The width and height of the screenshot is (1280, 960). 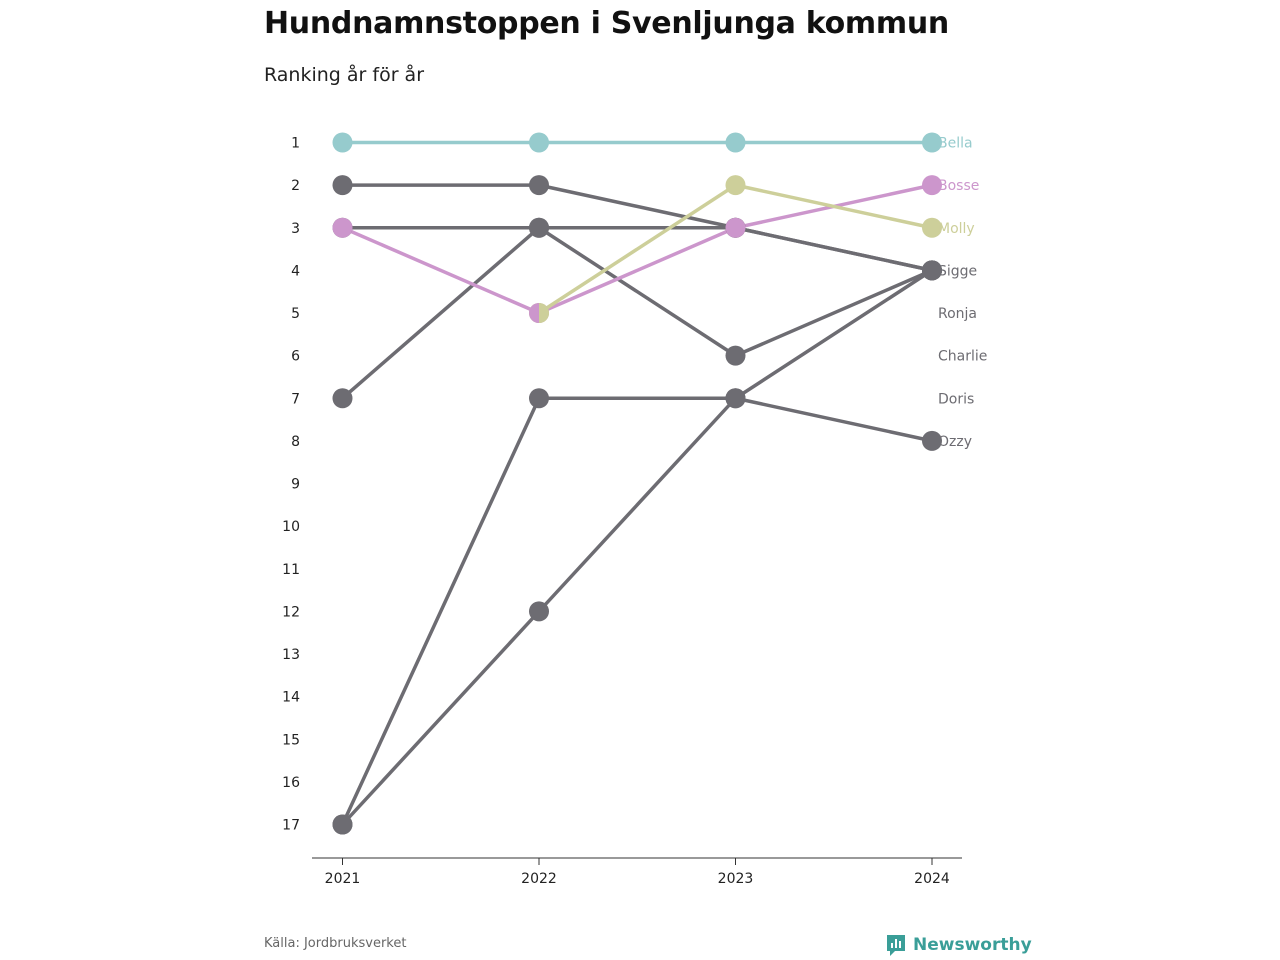 I want to click on x-tick-label: 2022, so click(x=539, y=879).